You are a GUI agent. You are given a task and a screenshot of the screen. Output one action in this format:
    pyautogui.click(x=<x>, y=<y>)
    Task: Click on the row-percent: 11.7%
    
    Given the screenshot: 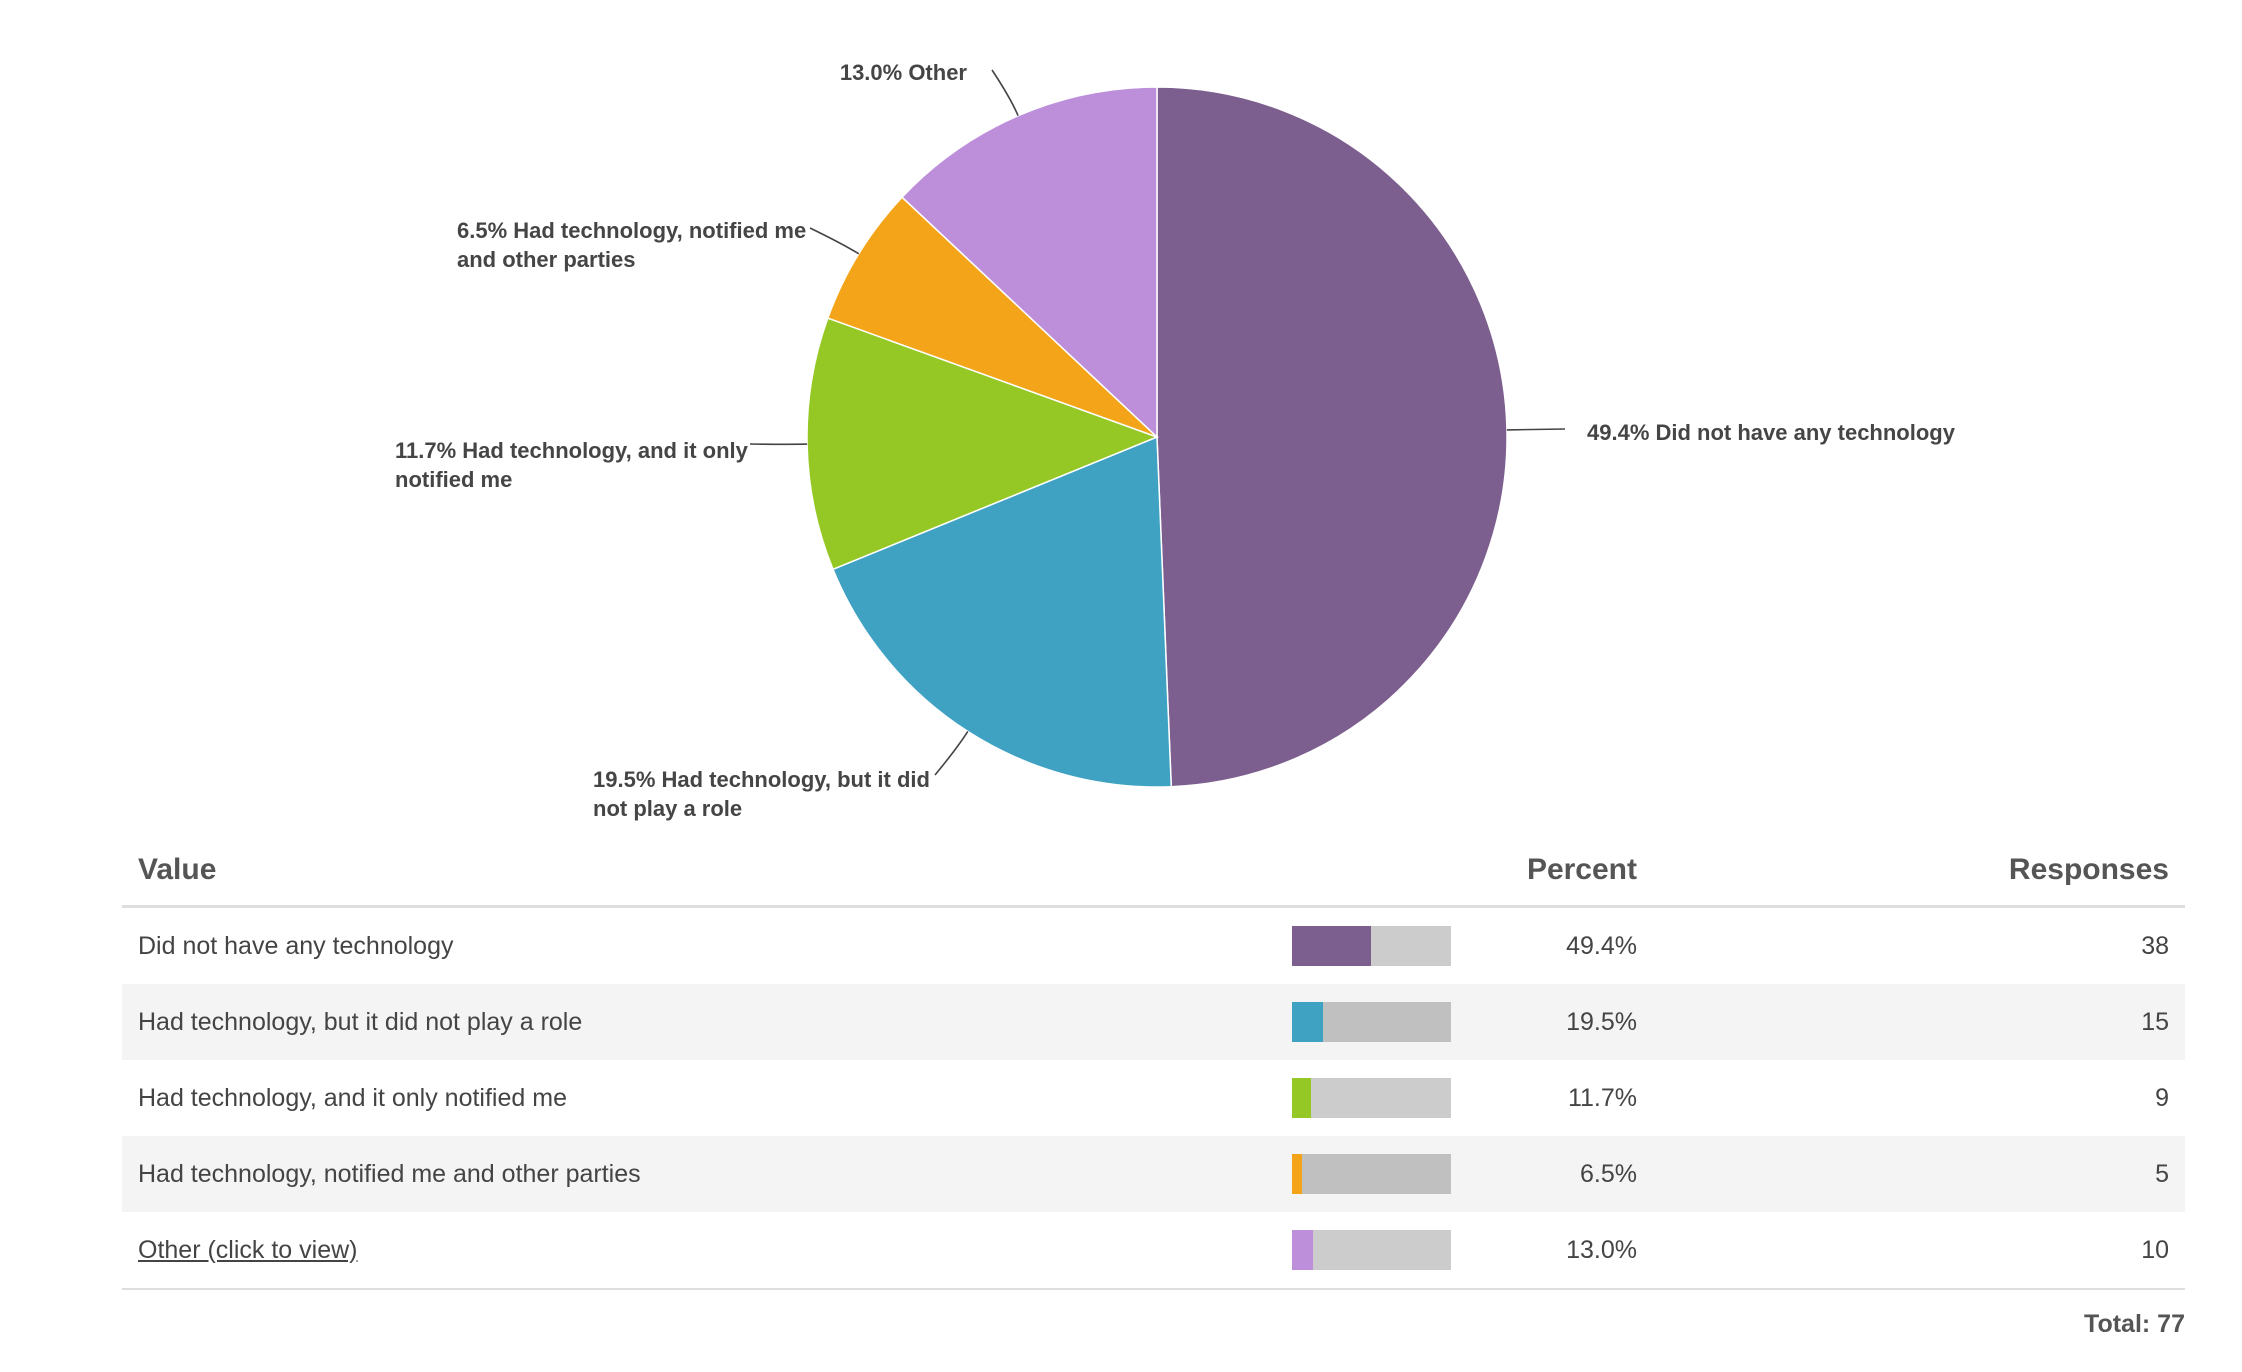 What is the action you would take?
    pyautogui.click(x=1602, y=1097)
    